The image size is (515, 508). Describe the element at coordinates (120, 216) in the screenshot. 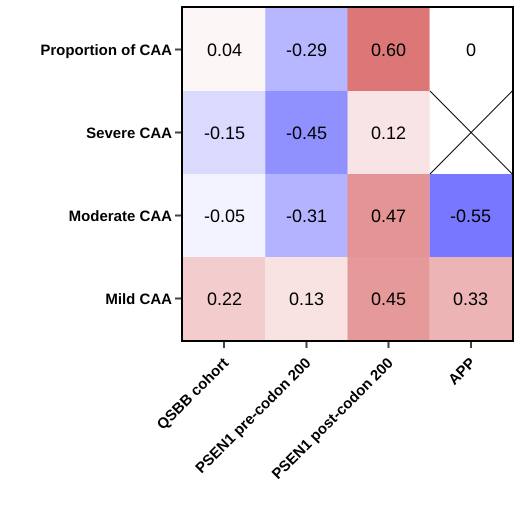

I see `y-tick-label: Moderate CAA` at that location.